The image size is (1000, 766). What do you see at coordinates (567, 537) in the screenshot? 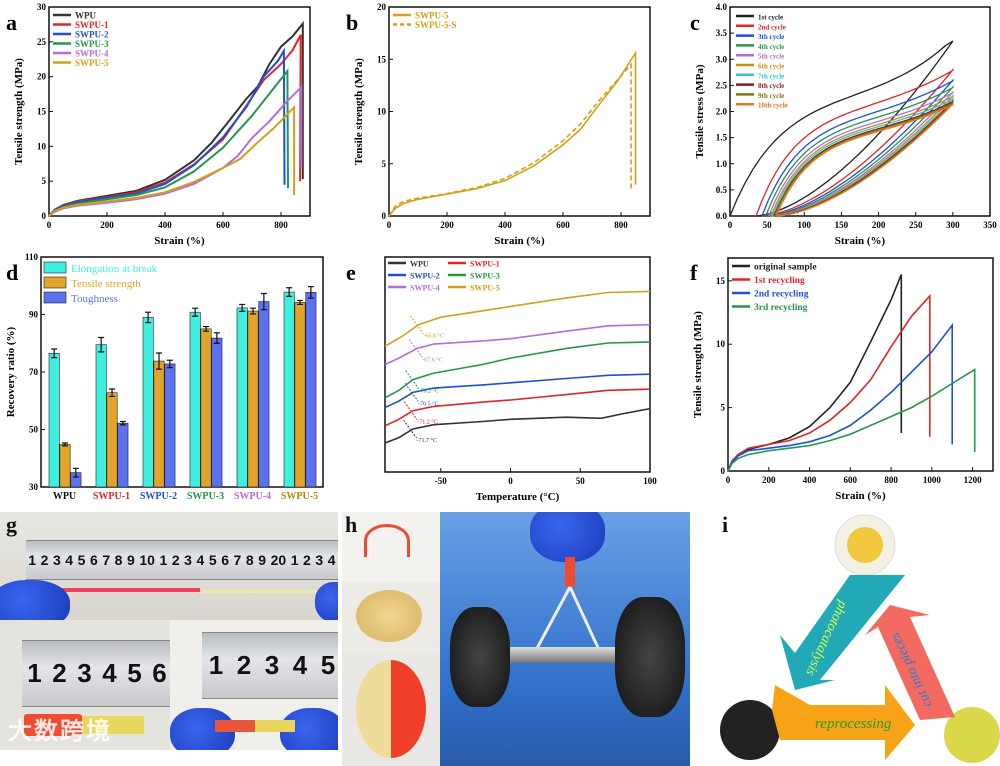
I see `glove` at bounding box center [567, 537].